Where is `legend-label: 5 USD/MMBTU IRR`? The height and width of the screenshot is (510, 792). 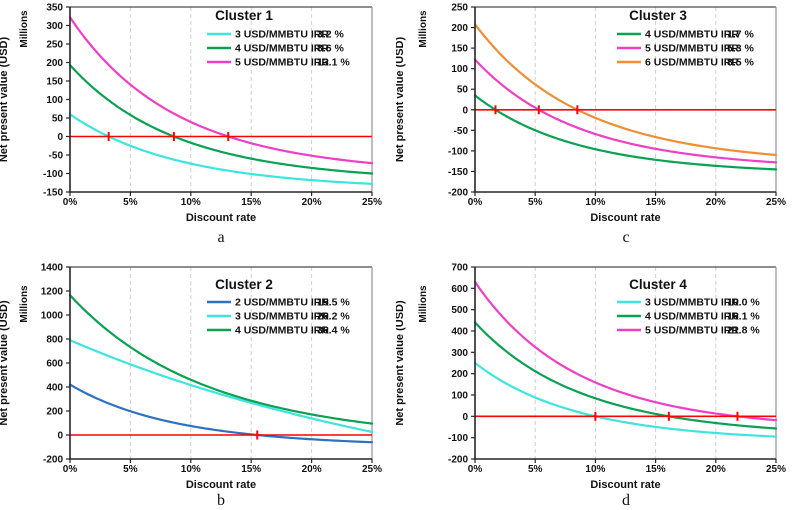
legend-label: 5 USD/MMBTU IRR is located at coordinates (692, 331).